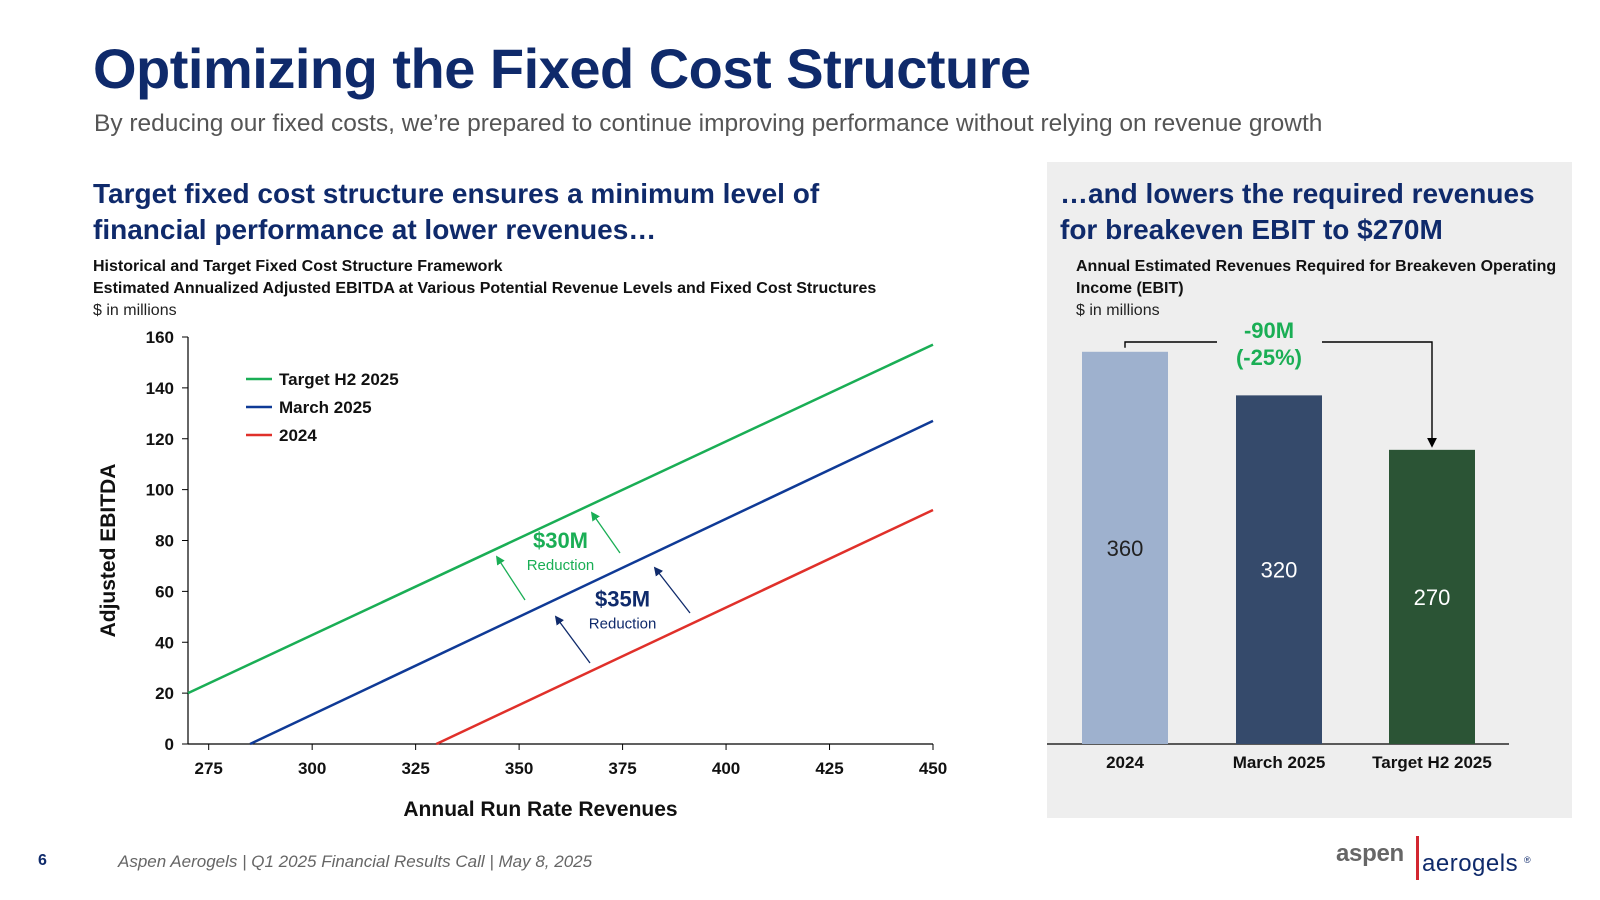 Image resolution: width=1600 pixels, height=900 pixels. Describe the element at coordinates (298, 435) in the screenshot. I see `legend-label: 2024` at that location.